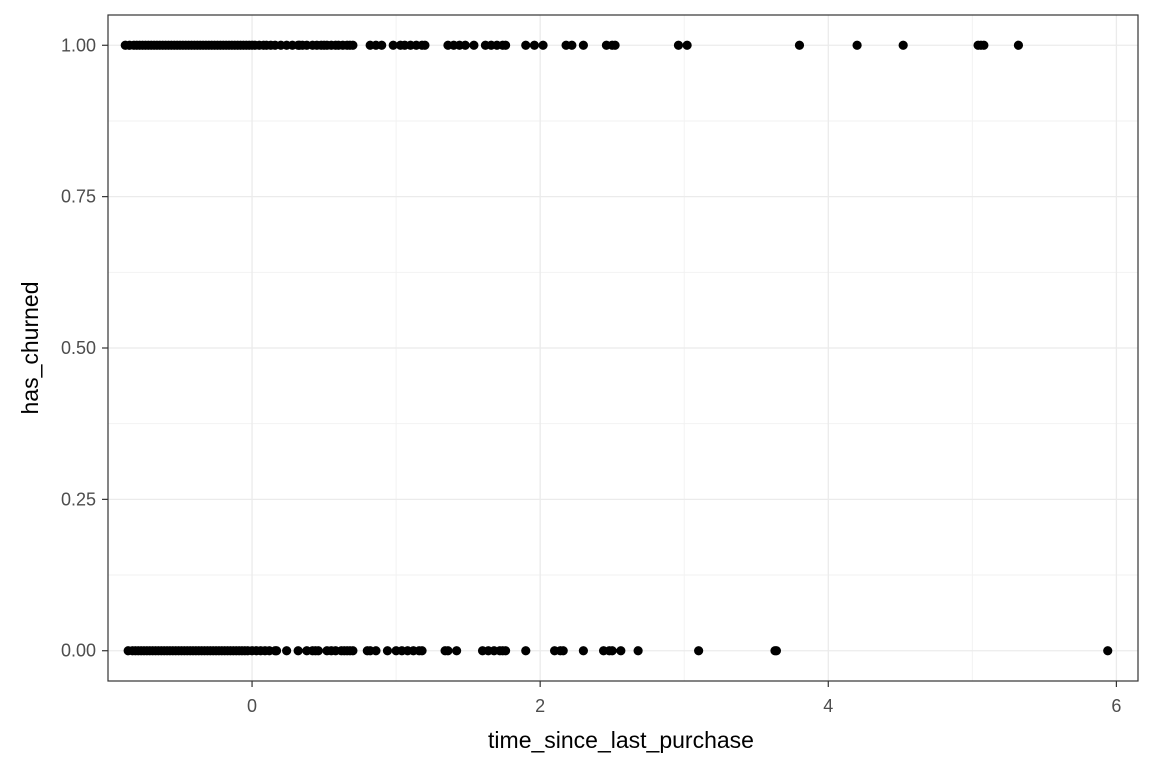 Image resolution: width=1152 pixels, height=768 pixels. What do you see at coordinates (828, 706) in the screenshot?
I see `x-tick-label: 4` at bounding box center [828, 706].